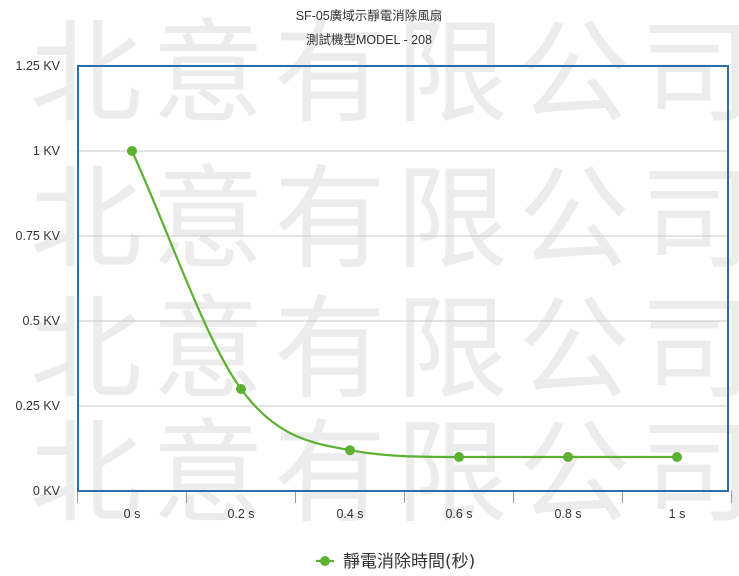 This screenshot has width=739, height=576. What do you see at coordinates (47, 491) in the screenshot?
I see `y-tick-label: 0 KV` at bounding box center [47, 491].